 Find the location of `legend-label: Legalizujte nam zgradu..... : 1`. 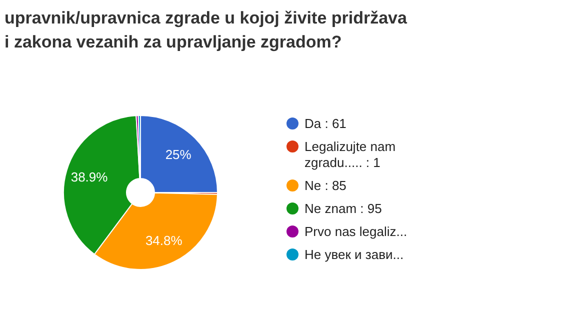

legend-label: Legalizujte nam zgradu..... : 1 is located at coordinates (350, 154).